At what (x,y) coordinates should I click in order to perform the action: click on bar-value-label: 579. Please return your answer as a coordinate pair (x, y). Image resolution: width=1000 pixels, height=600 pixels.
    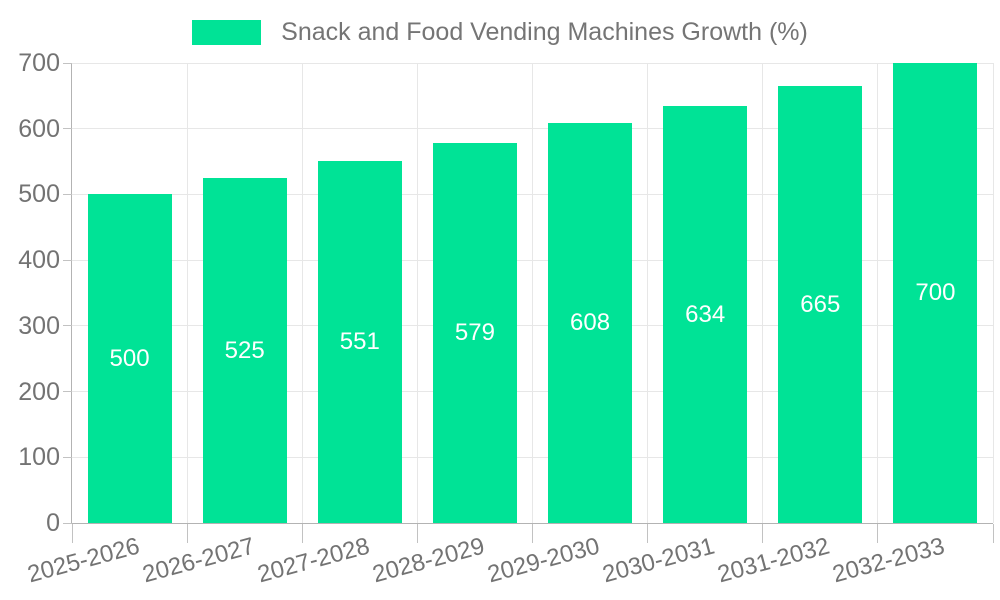
    Looking at the image, I should click on (474, 332).